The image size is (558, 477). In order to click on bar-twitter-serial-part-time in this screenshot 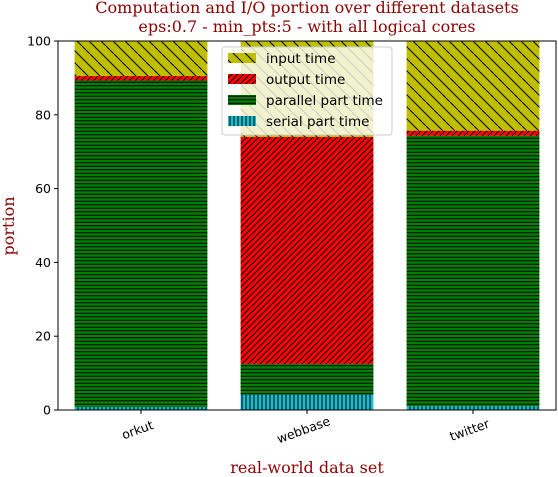, I will do `click(473, 408)`.